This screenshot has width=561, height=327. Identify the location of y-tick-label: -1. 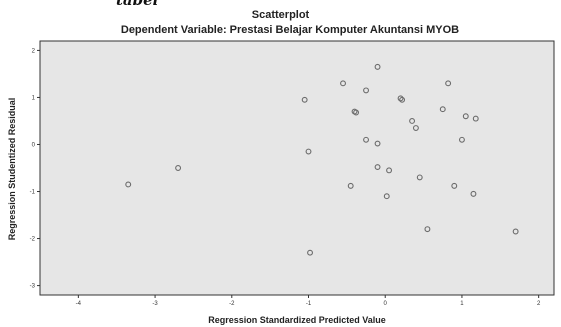
(33, 193).